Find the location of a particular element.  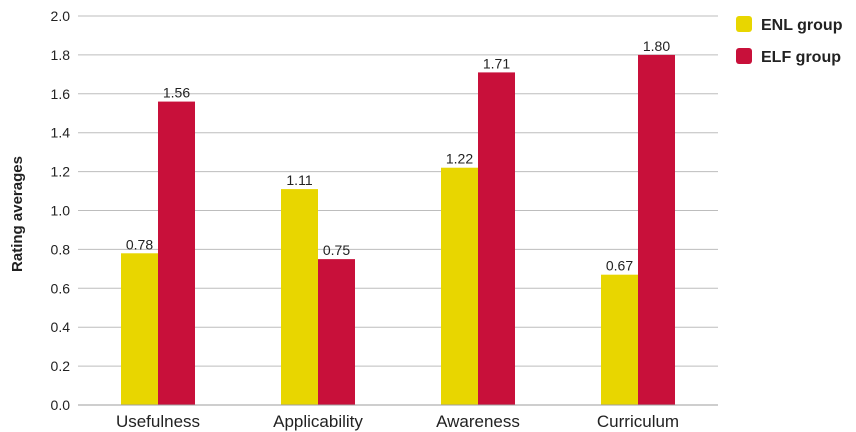

legend: ENL group ELF group is located at coordinates (789, 41).